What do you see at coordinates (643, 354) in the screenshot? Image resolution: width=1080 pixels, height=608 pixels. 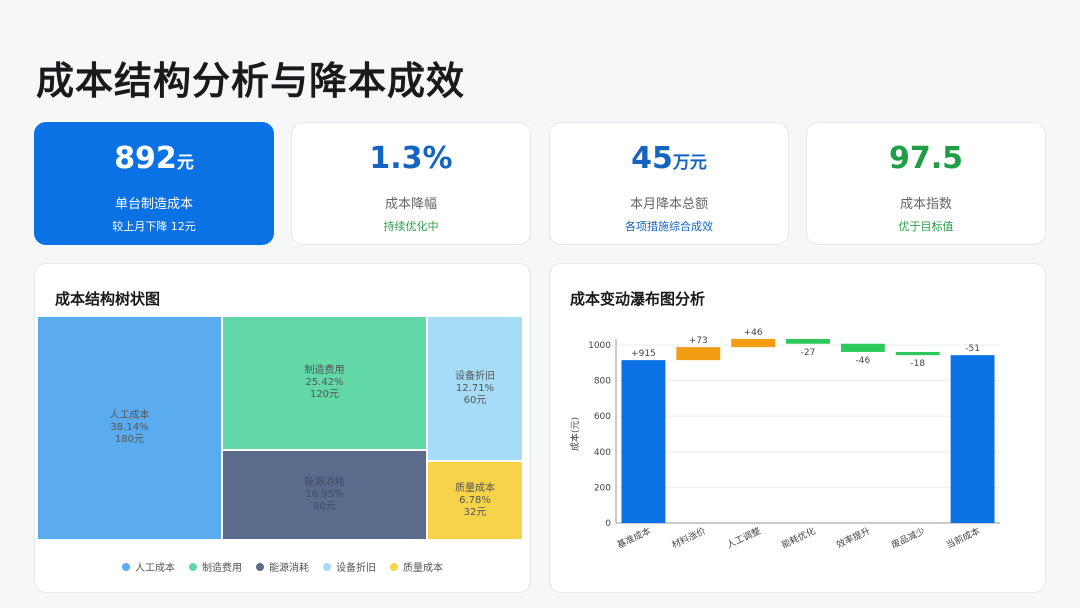 I see `data-label: +915` at bounding box center [643, 354].